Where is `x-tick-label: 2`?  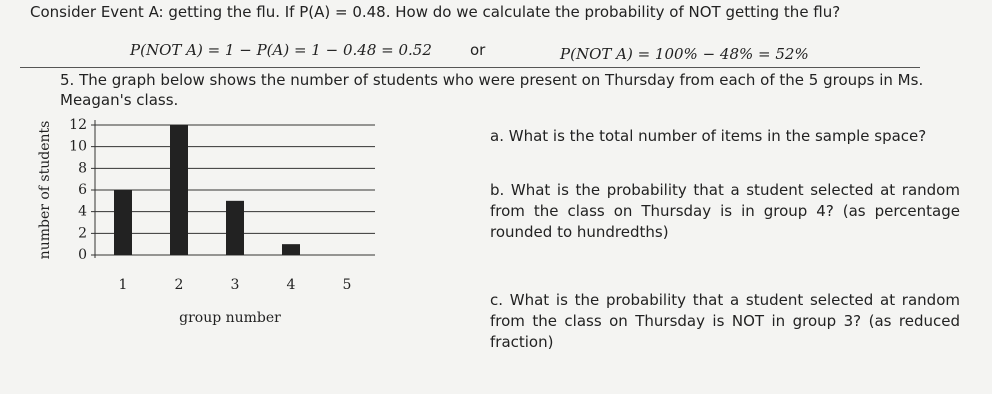
x-tick-label: 2 is located at coordinates (179, 285).